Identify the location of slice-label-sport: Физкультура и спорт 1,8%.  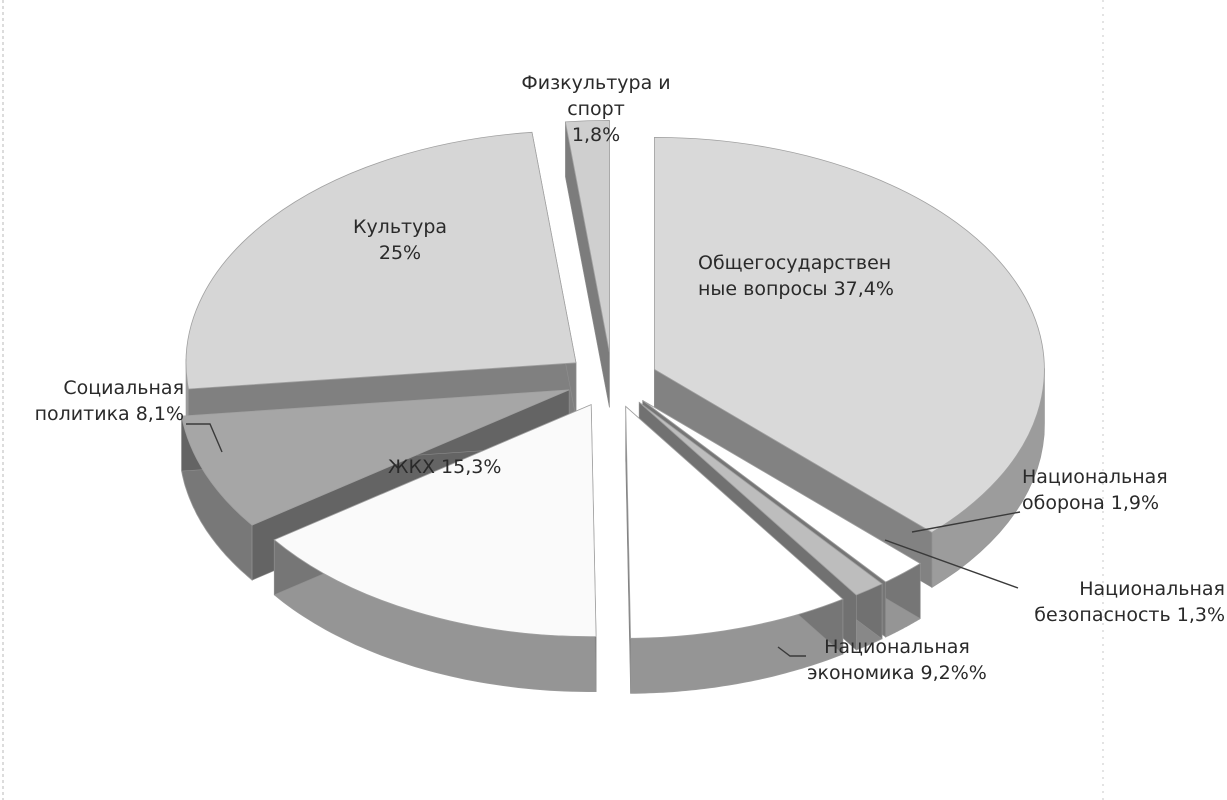
(596, 109).